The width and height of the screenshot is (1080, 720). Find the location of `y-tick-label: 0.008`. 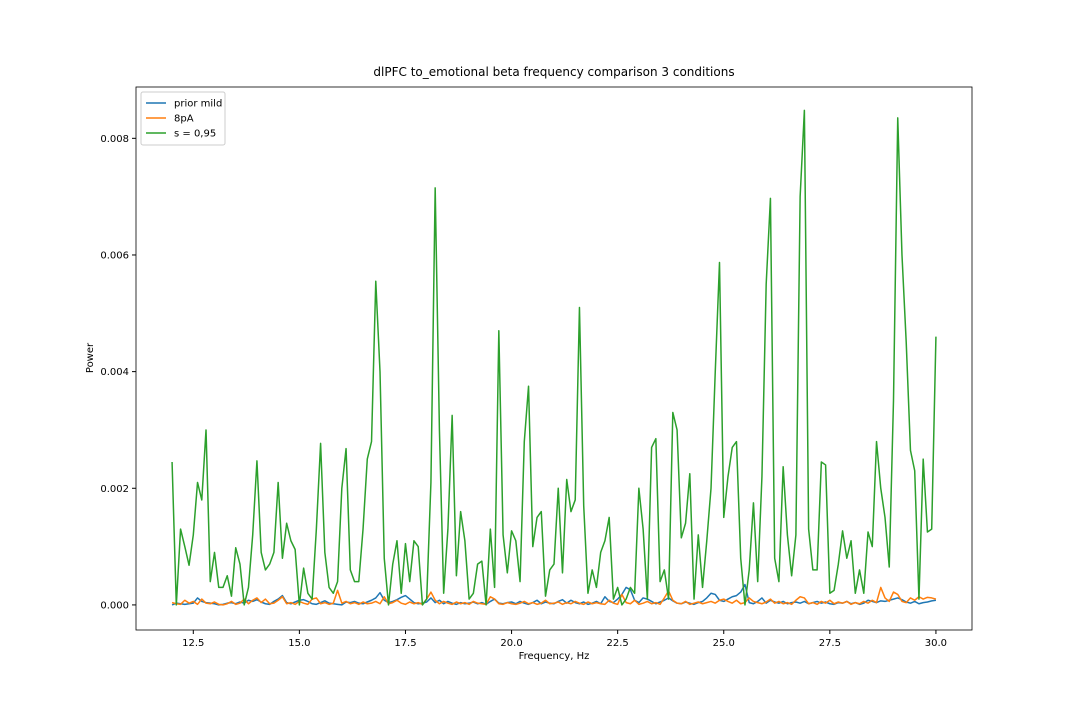

y-tick-label: 0.008 is located at coordinates (114, 139).